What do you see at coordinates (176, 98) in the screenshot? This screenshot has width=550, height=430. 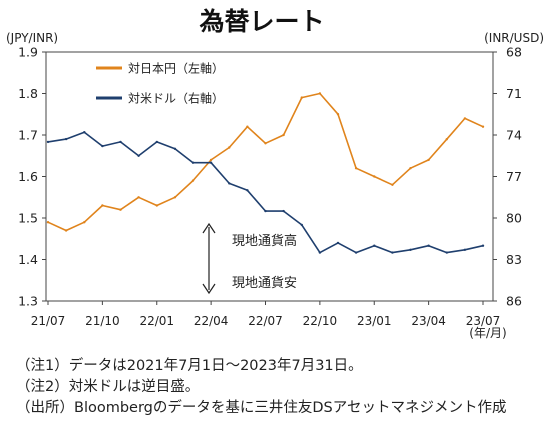 I see `legend-label: 対米ドル（右軸）` at bounding box center [176, 98].